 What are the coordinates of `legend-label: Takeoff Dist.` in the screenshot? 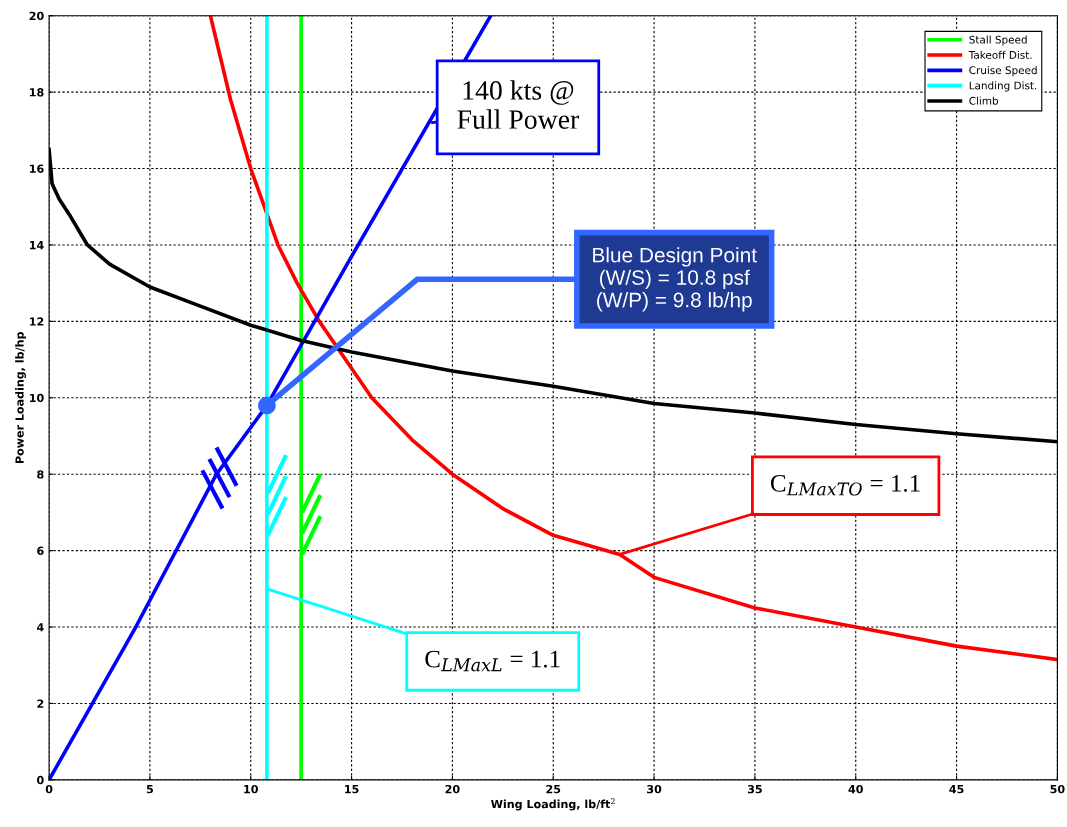 It's located at (1000, 54).